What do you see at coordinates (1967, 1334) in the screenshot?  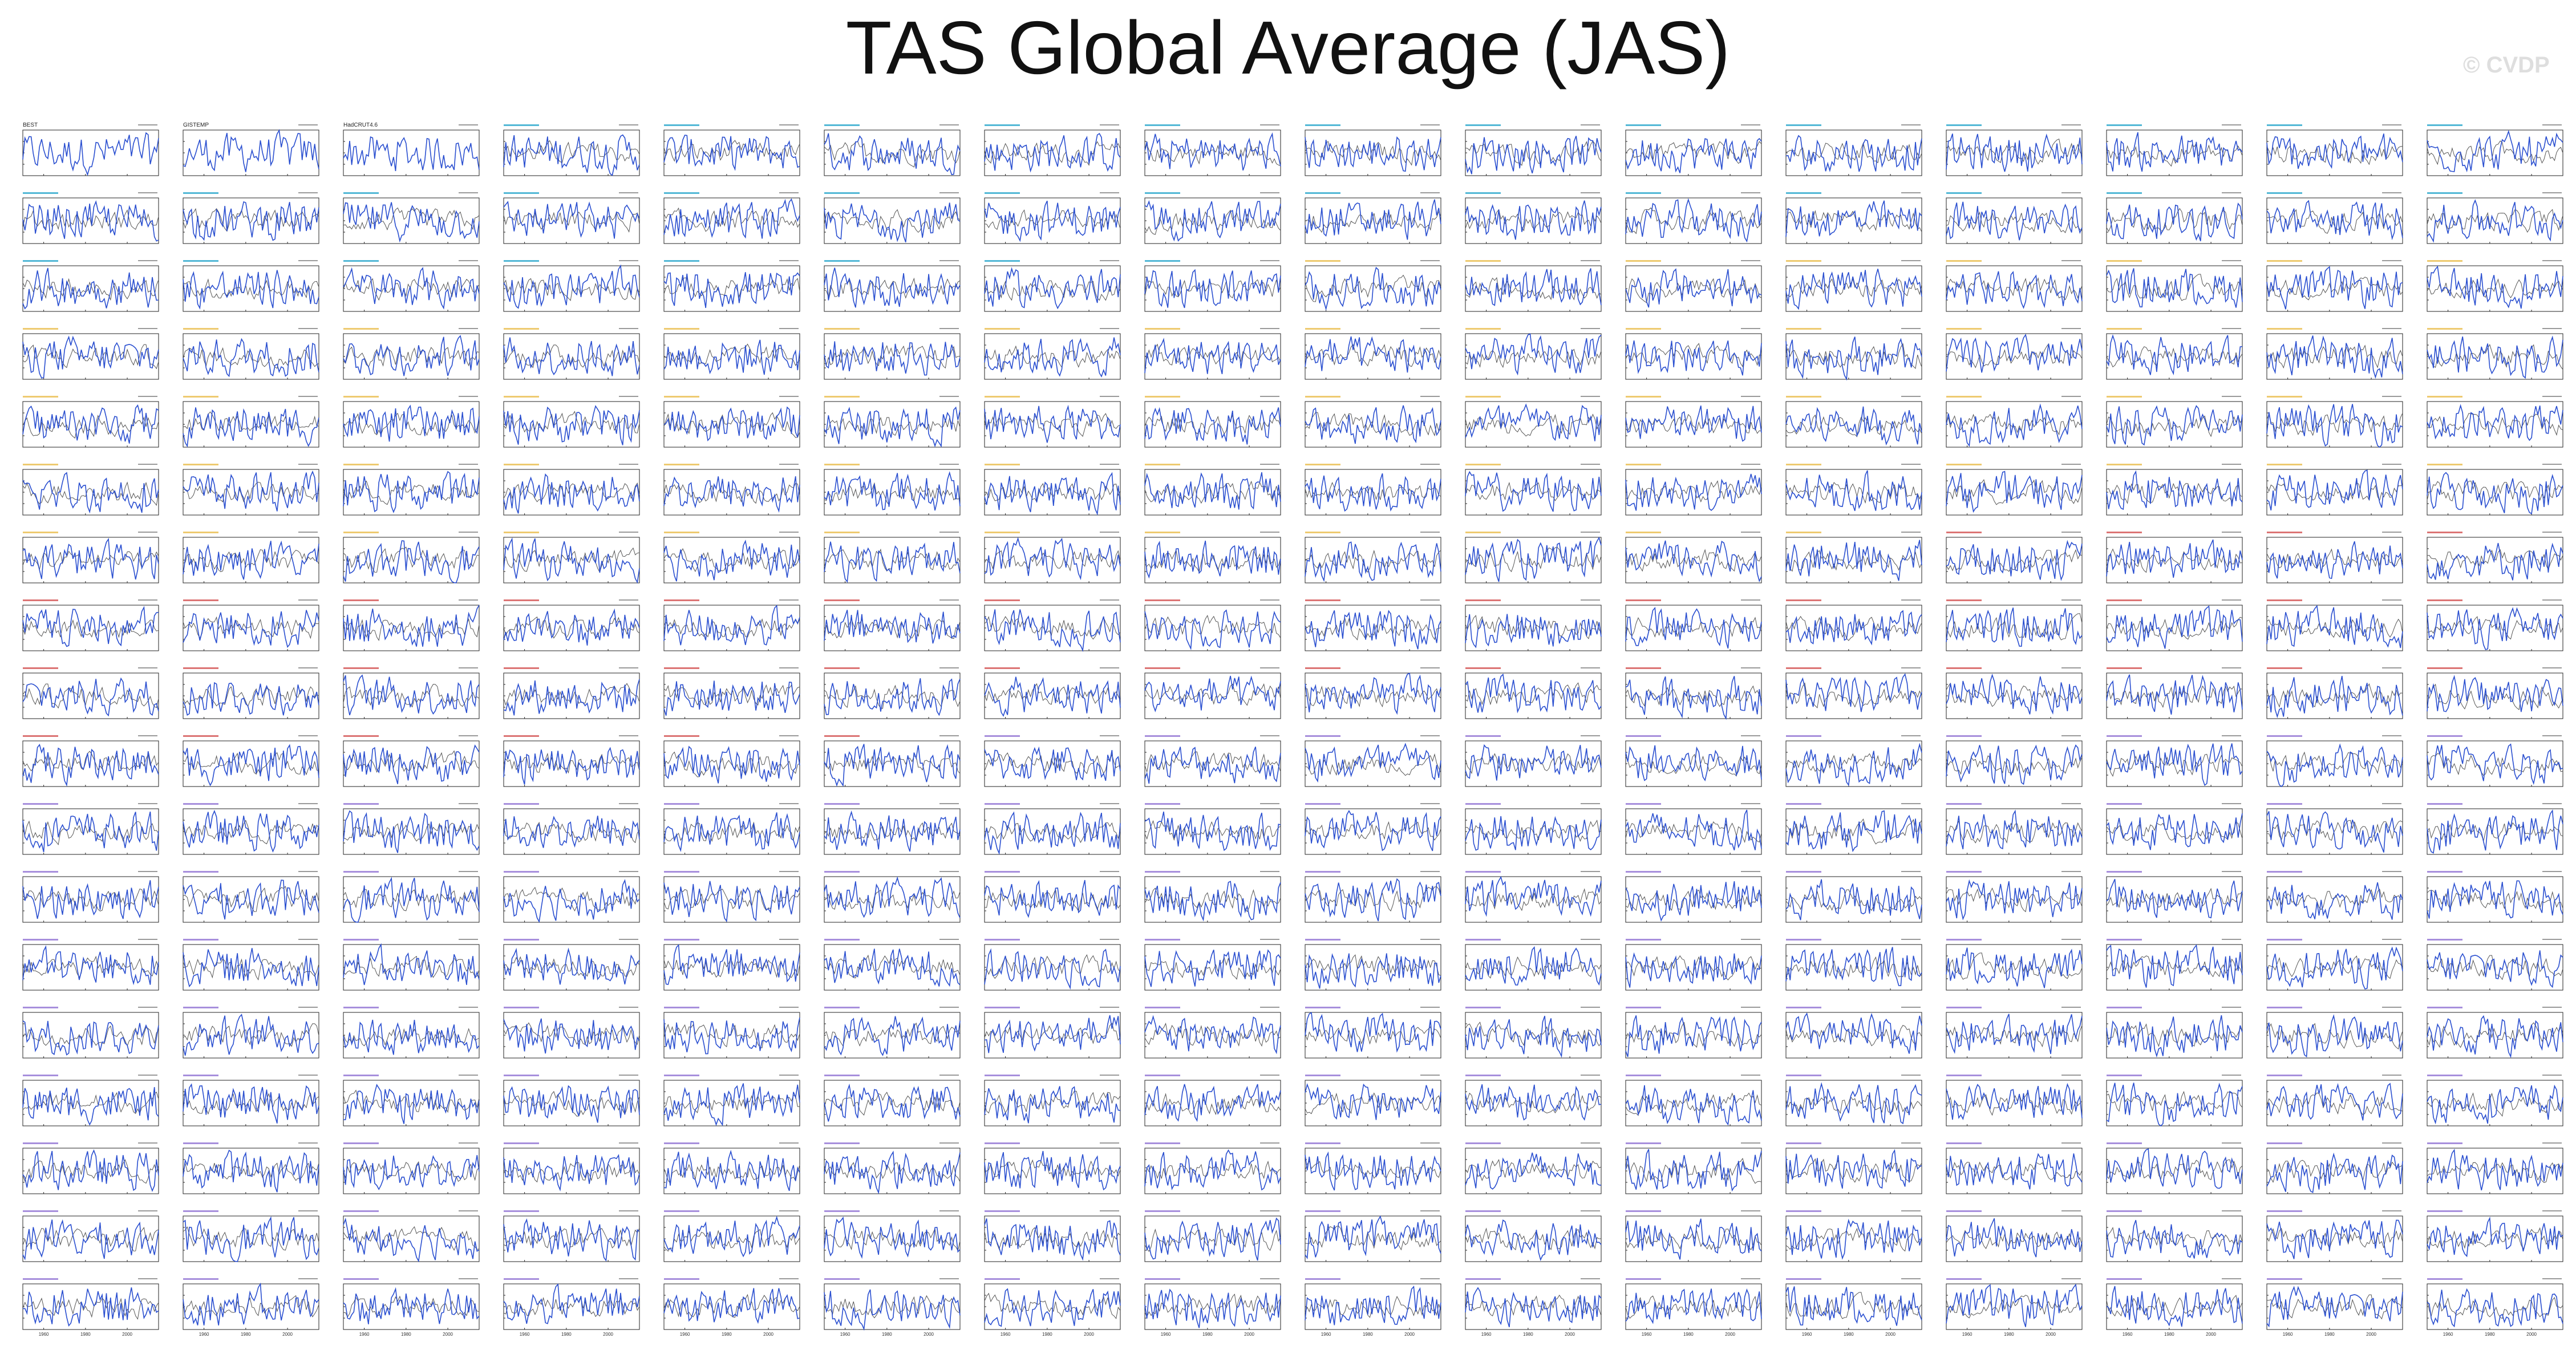 I see `x-tick-label: 1960` at bounding box center [1967, 1334].